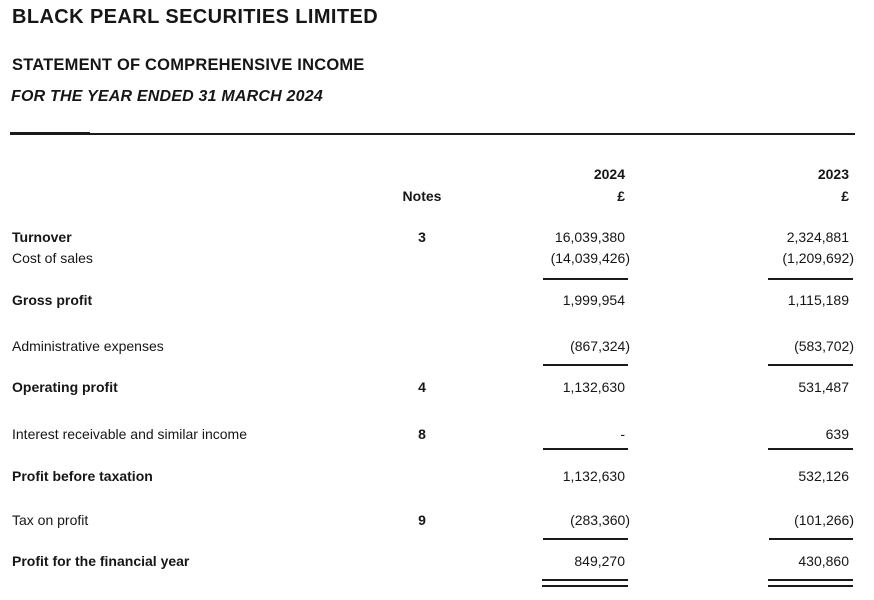 This screenshot has height=600, width=874. I want to click on table-row-gross-profit: Gross profit 1,999,954 1,115,189, so click(437, 300).